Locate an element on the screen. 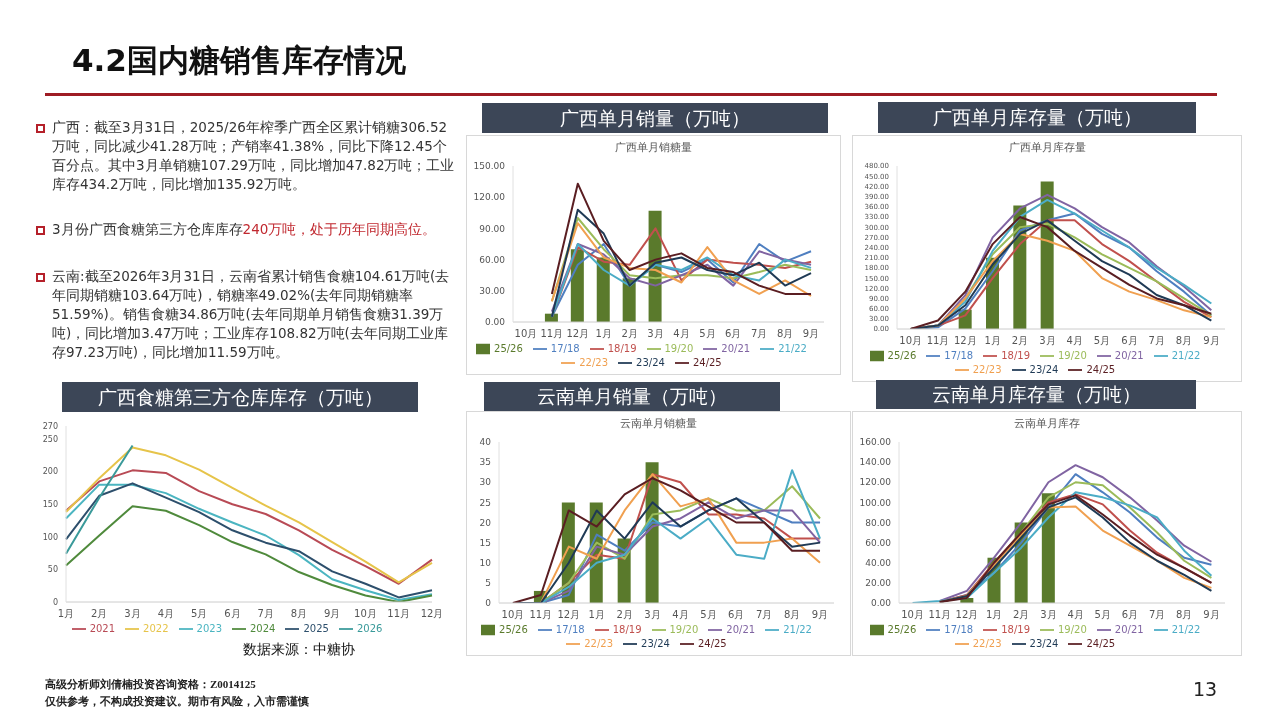  y-tick-label: 270 is located at coordinates (50, 426).